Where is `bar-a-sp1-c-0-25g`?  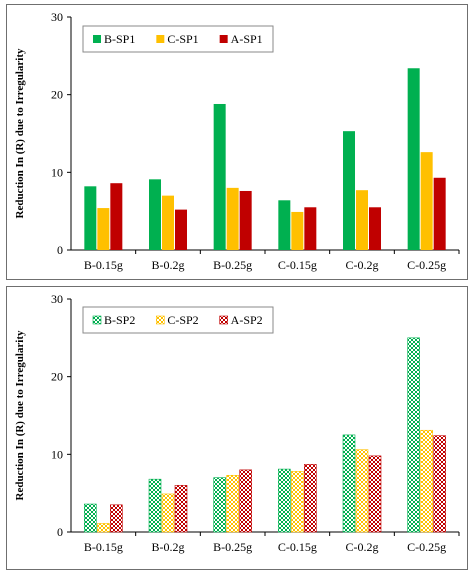
bar-a-sp1-c-0-25g is located at coordinates (439, 213).